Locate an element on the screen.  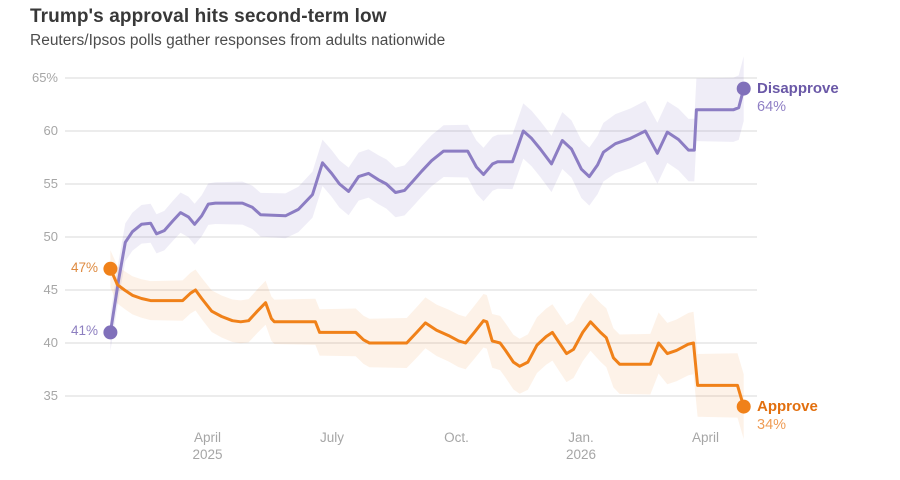
y-axis-tick-label: 65% is located at coordinates (44, 77).